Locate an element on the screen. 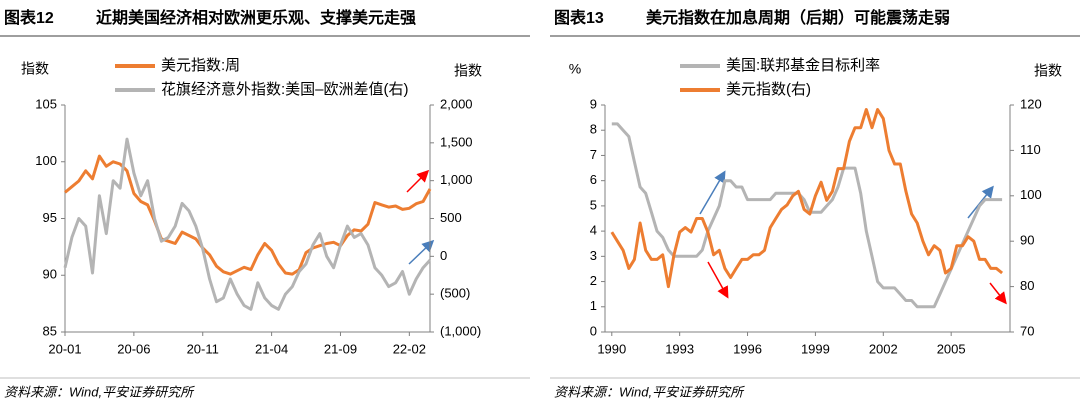 The height and width of the screenshot is (410, 1080). y-tick-label: 95 is located at coordinates (50, 217).